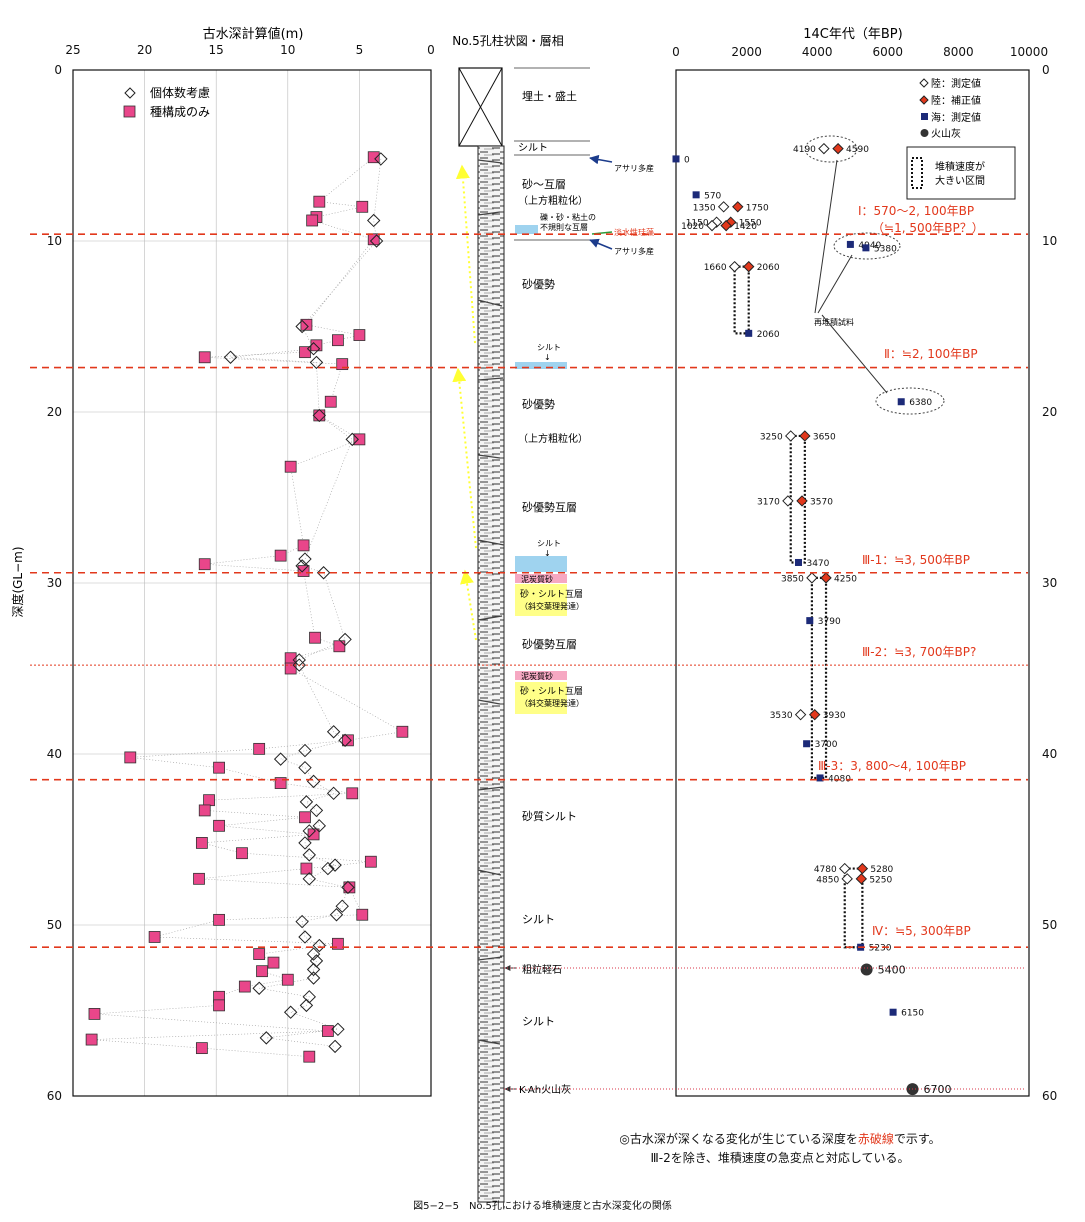 The height and width of the screenshot is (1222, 1085). I want to click on left-x-tick-label: 10, so click(287, 50).